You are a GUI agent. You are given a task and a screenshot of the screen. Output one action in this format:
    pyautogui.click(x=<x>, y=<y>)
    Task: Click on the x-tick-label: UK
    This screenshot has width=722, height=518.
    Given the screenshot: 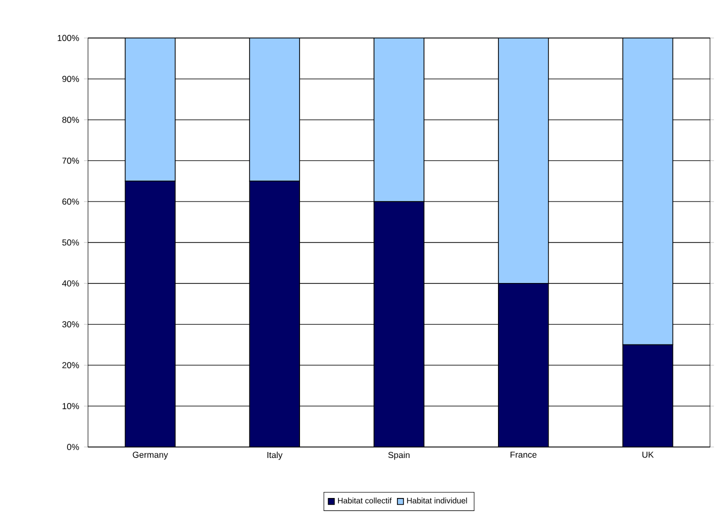 What is the action you would take?
    pyautogui.click(x=648, y=455)
    